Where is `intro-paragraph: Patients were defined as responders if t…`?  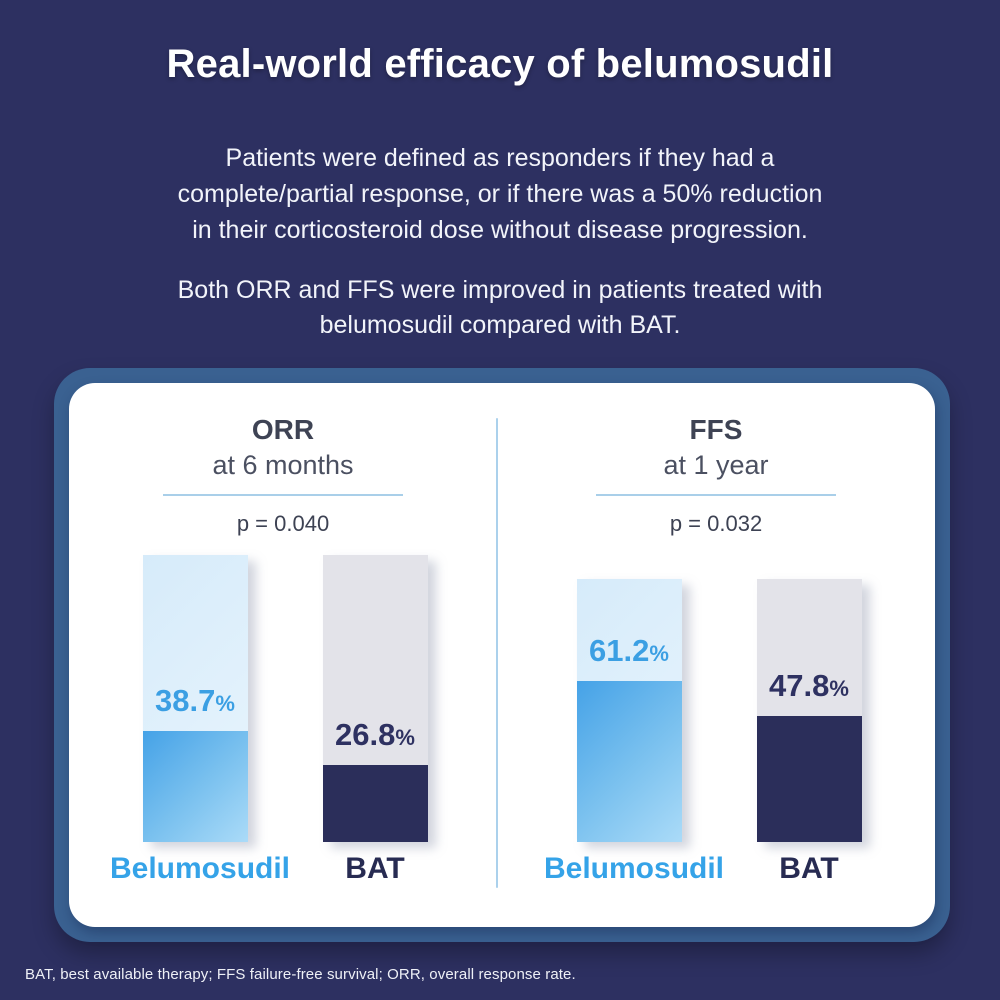
intro-paragraph: Patients were defined as responders if t… is located at coordinates (500, 194).